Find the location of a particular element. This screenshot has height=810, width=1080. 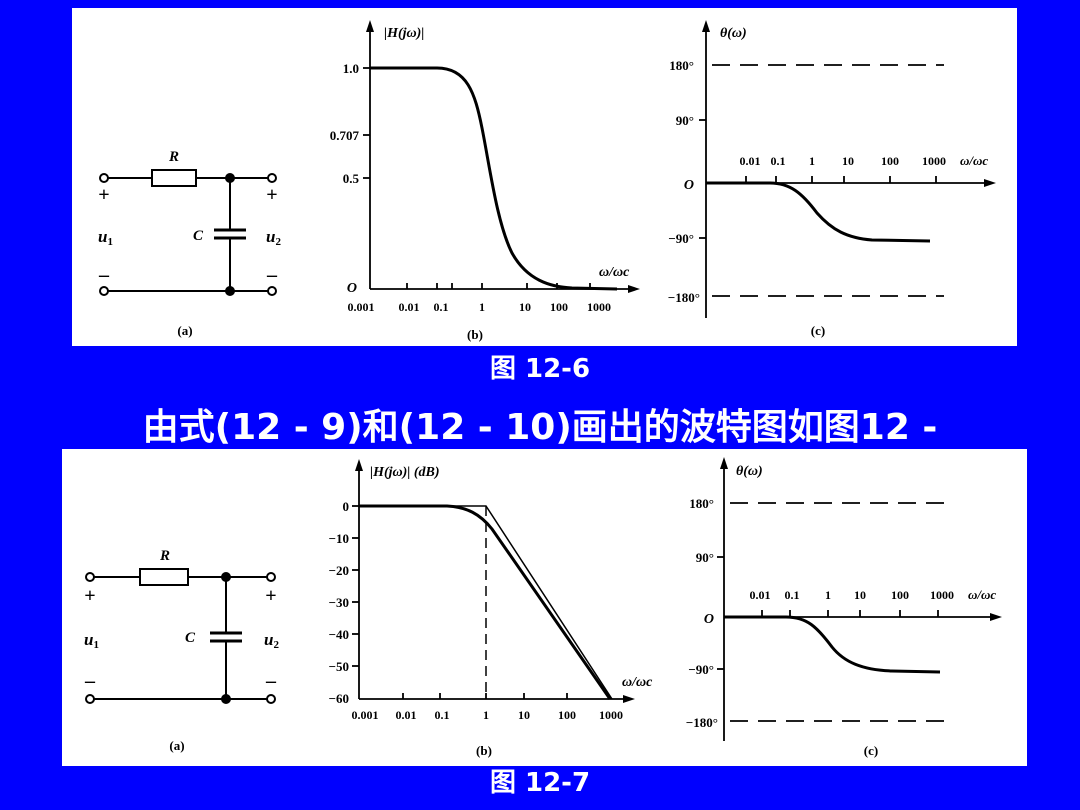

fig7-mag-ytick-1: 0 is located at coordinates (346, 506).